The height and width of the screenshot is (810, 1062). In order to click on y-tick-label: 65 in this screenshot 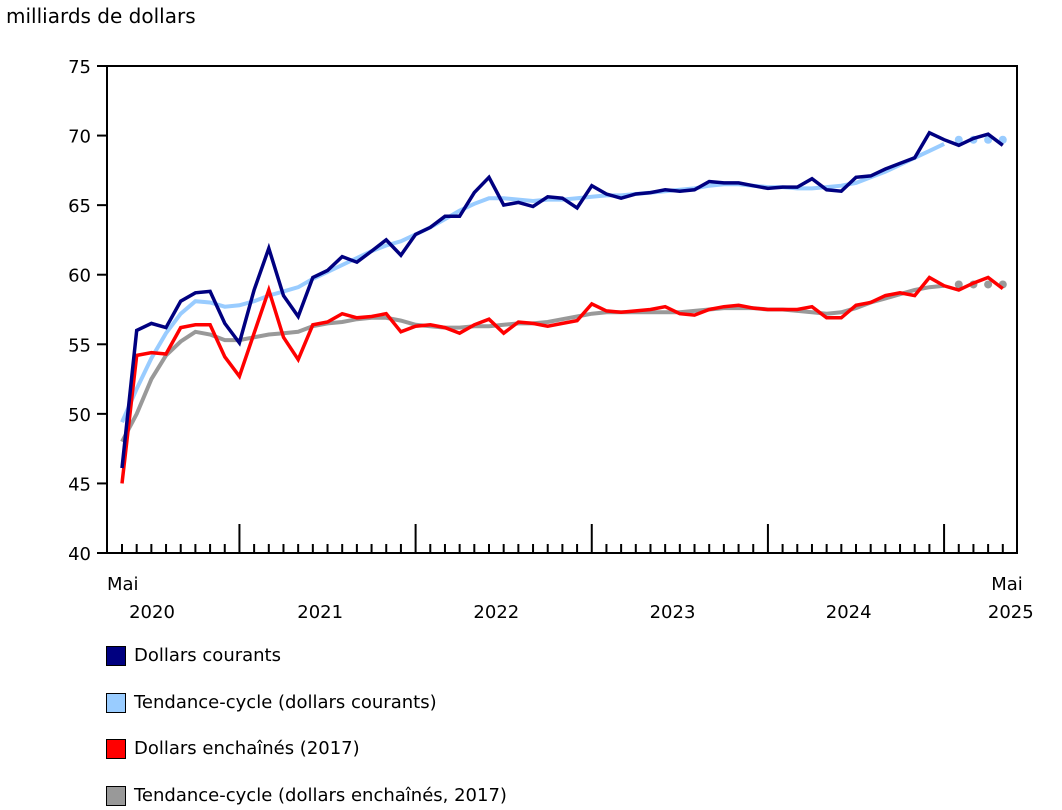, I will do `click(79, 206)`.